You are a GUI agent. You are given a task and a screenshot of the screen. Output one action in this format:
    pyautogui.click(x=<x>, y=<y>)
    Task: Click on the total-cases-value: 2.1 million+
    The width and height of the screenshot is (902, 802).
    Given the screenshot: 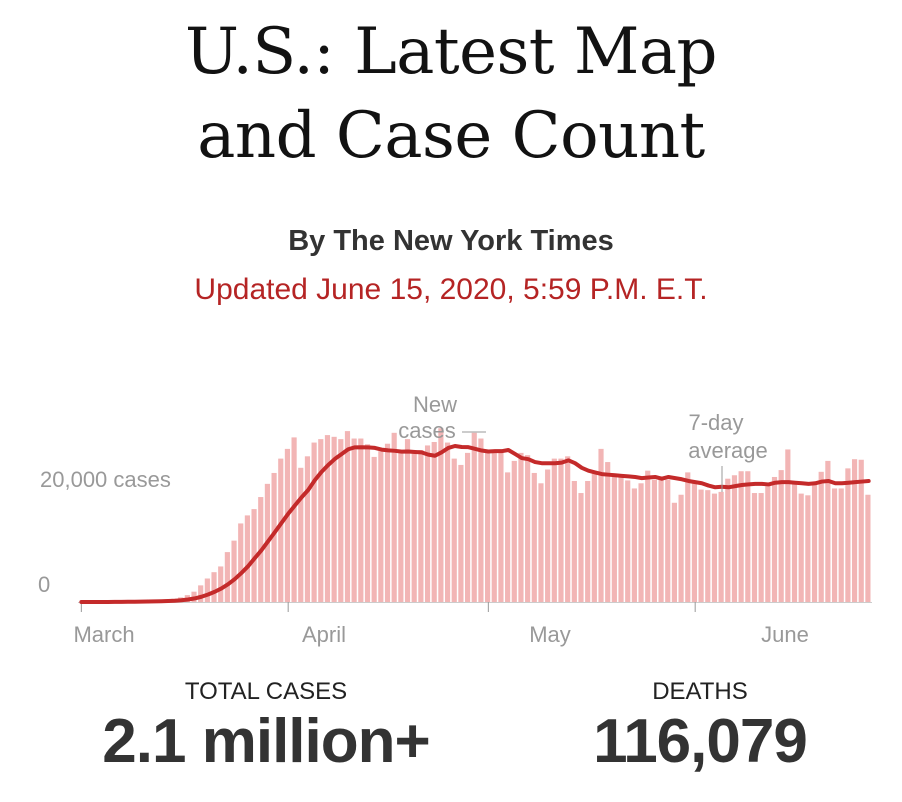 What is the action you would take?
    pyautogui.click(x=266, y=741)
    